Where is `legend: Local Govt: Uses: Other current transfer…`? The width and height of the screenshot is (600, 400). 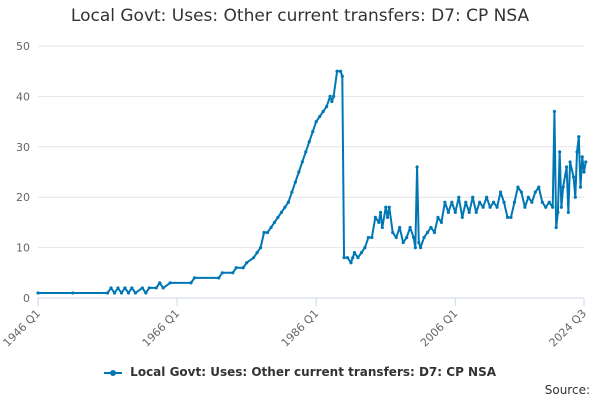
legend: Local Govt: Uses: Other current transfer… is located at coordinates (300, 372).